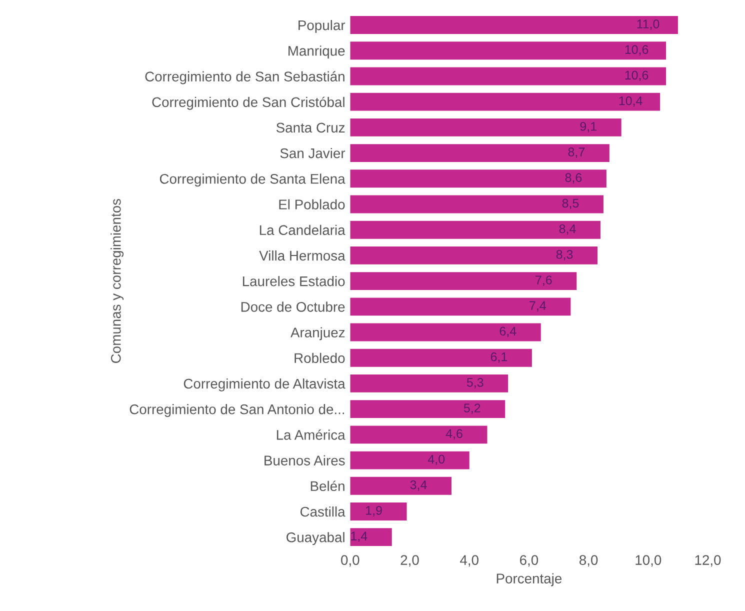 The width and height of the screenshot is (745, 611). What do you see at coordinates (311, 434) in the screenshot?
I see `y-tick-label: La América` at bounding box center [311, 434].